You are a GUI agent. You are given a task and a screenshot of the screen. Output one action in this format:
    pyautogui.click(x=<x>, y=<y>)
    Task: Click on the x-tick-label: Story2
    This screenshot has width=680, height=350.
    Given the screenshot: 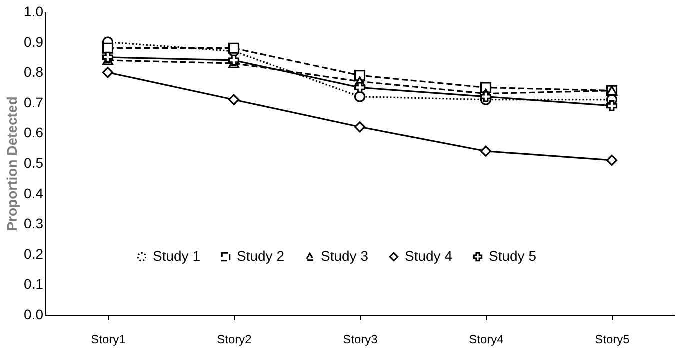 What is the action you would take?
    pyautogui.click(x=234, y=339)
    